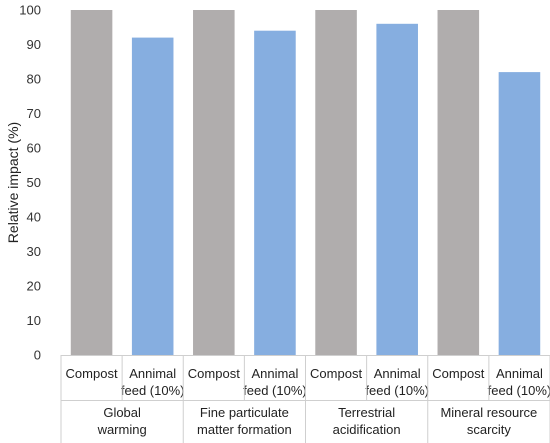 This screenshot has width=550, height=443. I want to click on x-group-label: Terrestrial, so click(366, 412).